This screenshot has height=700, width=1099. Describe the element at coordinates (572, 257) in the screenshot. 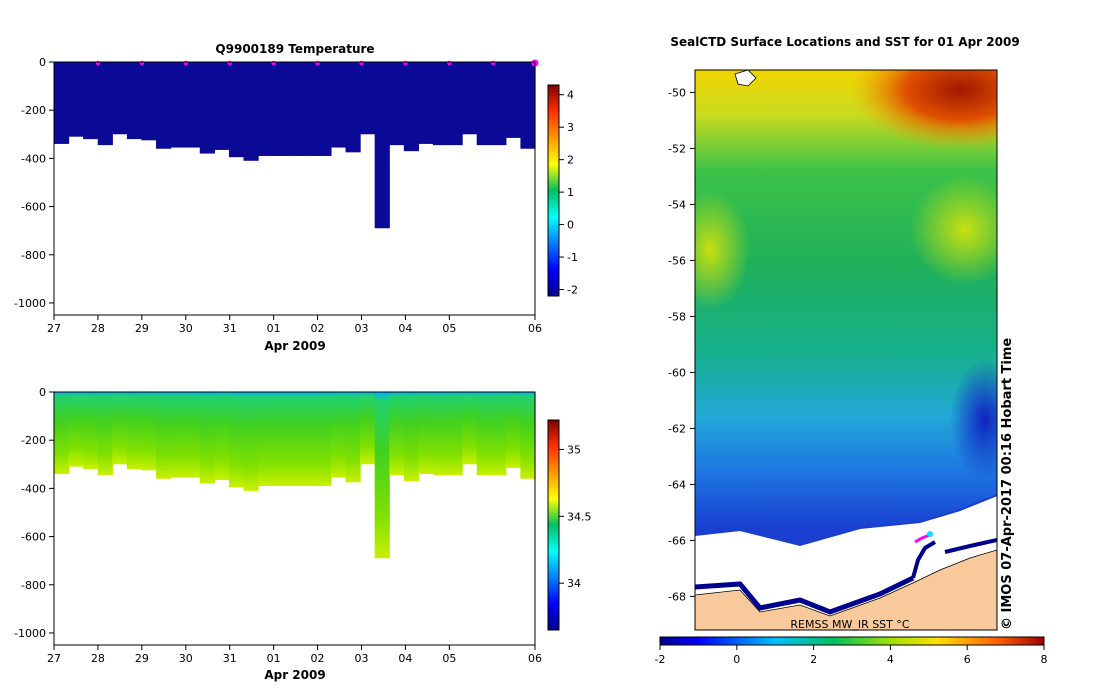

I see `colorbar-tick-label: -1` at that location.